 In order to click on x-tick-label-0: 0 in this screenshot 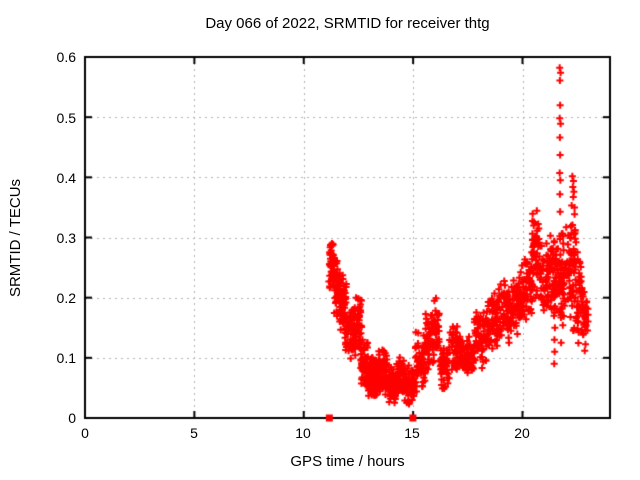, I will do `click(85, 433)`.